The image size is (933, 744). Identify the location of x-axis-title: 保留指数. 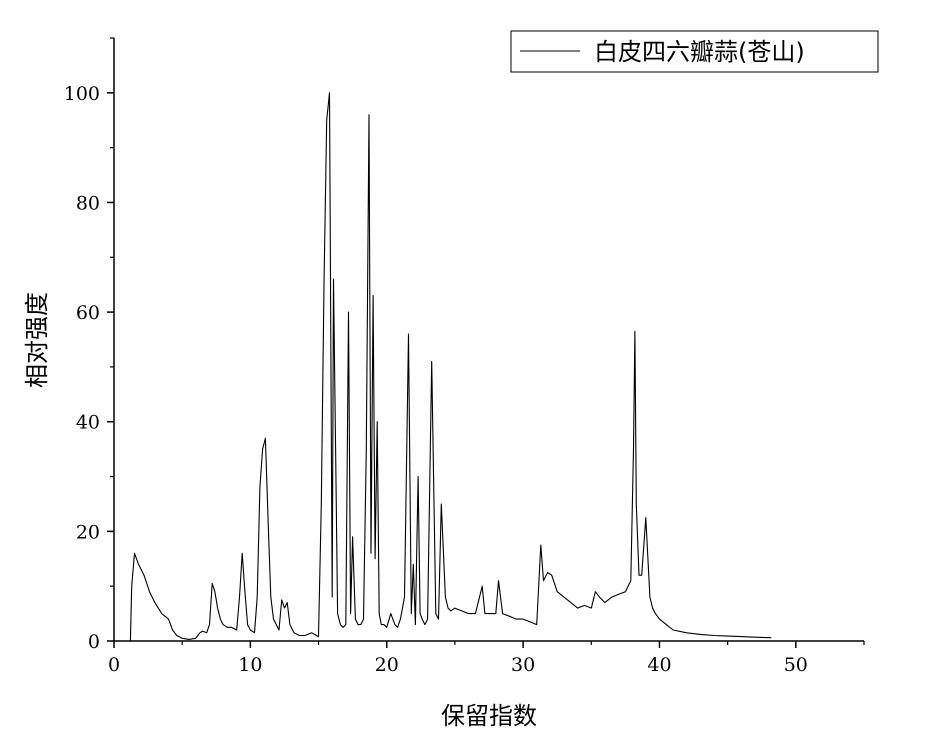
(489, 716).